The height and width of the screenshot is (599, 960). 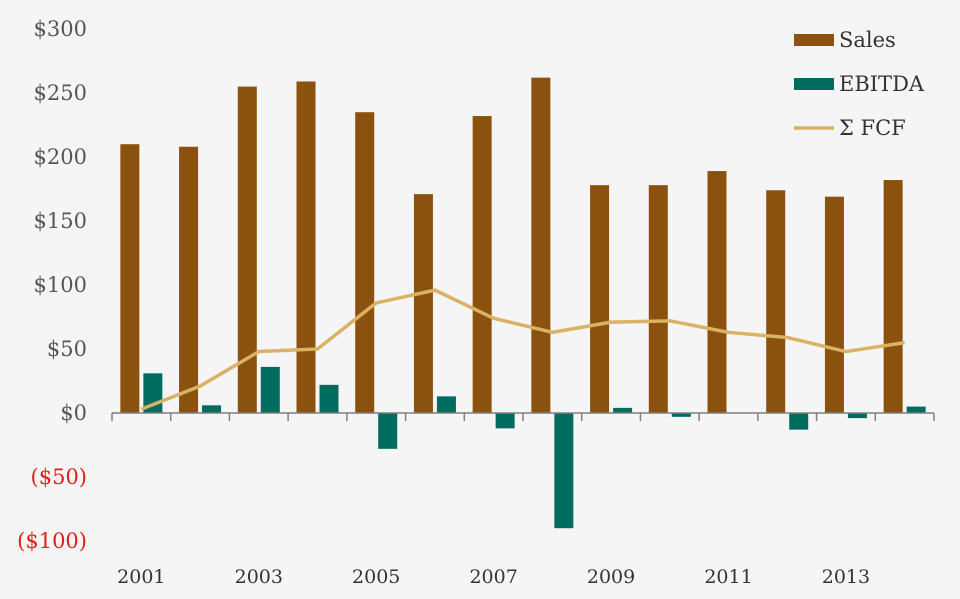 I want to click on y-tick-label: ($100), so click(x=52, y=541).